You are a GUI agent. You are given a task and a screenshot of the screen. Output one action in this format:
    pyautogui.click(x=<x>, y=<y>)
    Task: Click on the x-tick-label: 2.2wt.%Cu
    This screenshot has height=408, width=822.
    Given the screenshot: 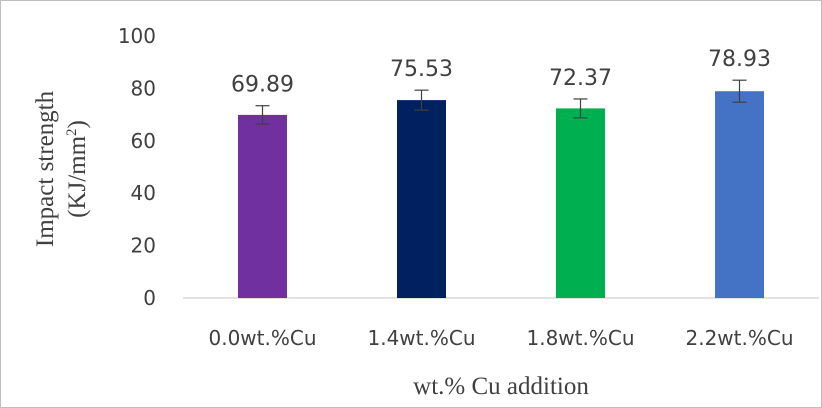 What is the action you would take?
    pyautogui.click(x=739, y=338)
    